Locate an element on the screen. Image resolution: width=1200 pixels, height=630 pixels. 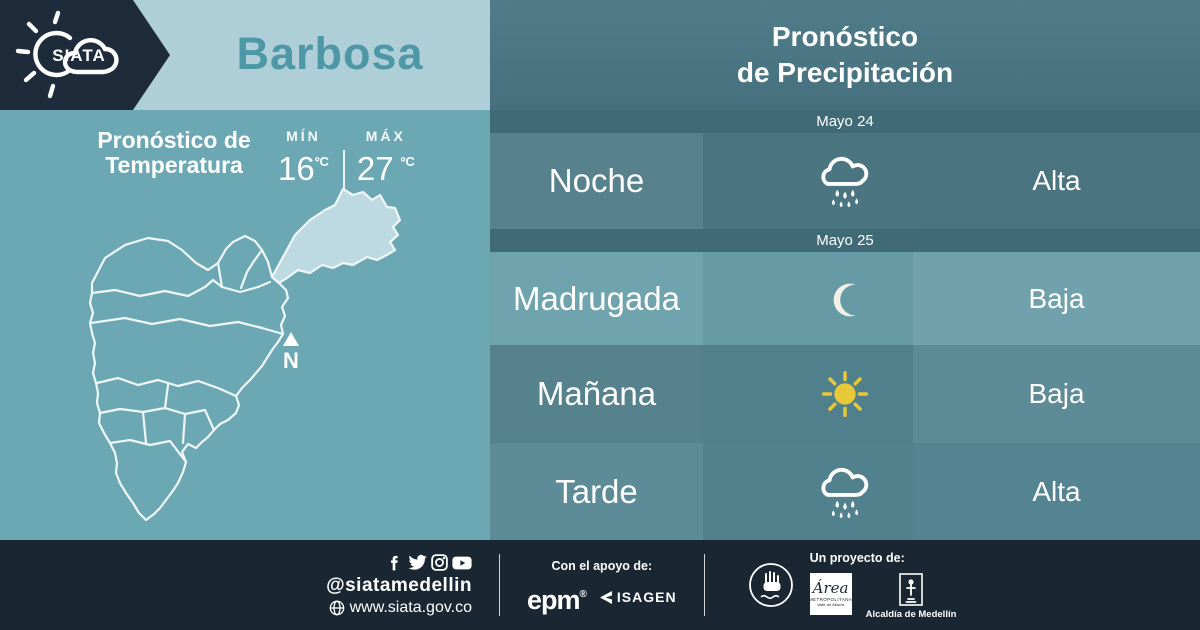
social-icons-row is located at coordinates (430, 563).